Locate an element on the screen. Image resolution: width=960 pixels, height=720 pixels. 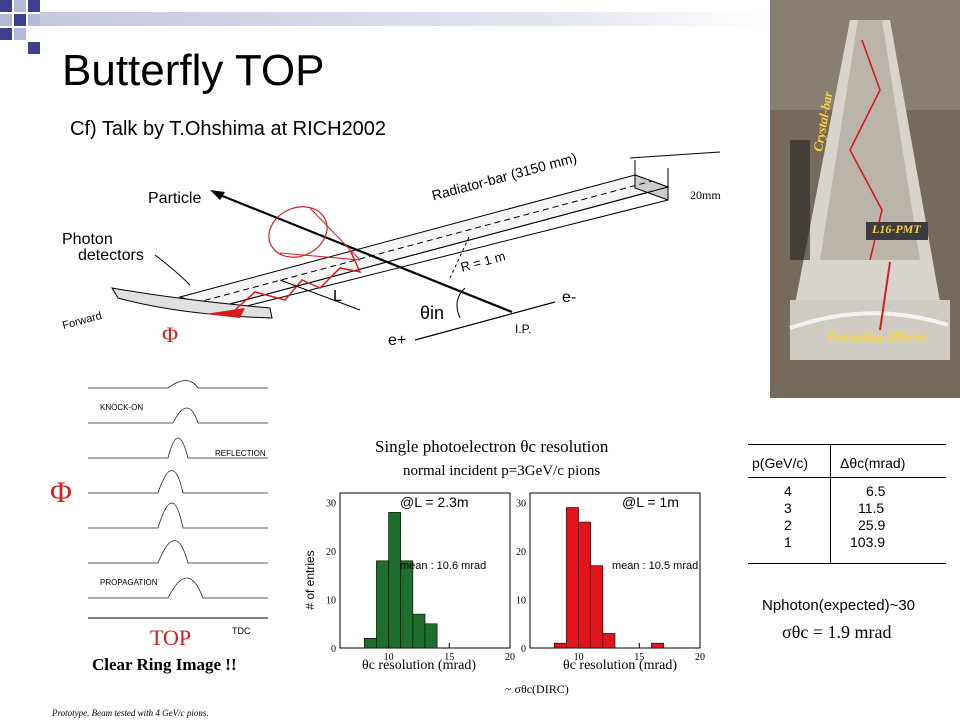
table-header-p: p(GeV/c) is located at coordinates (780, 463).